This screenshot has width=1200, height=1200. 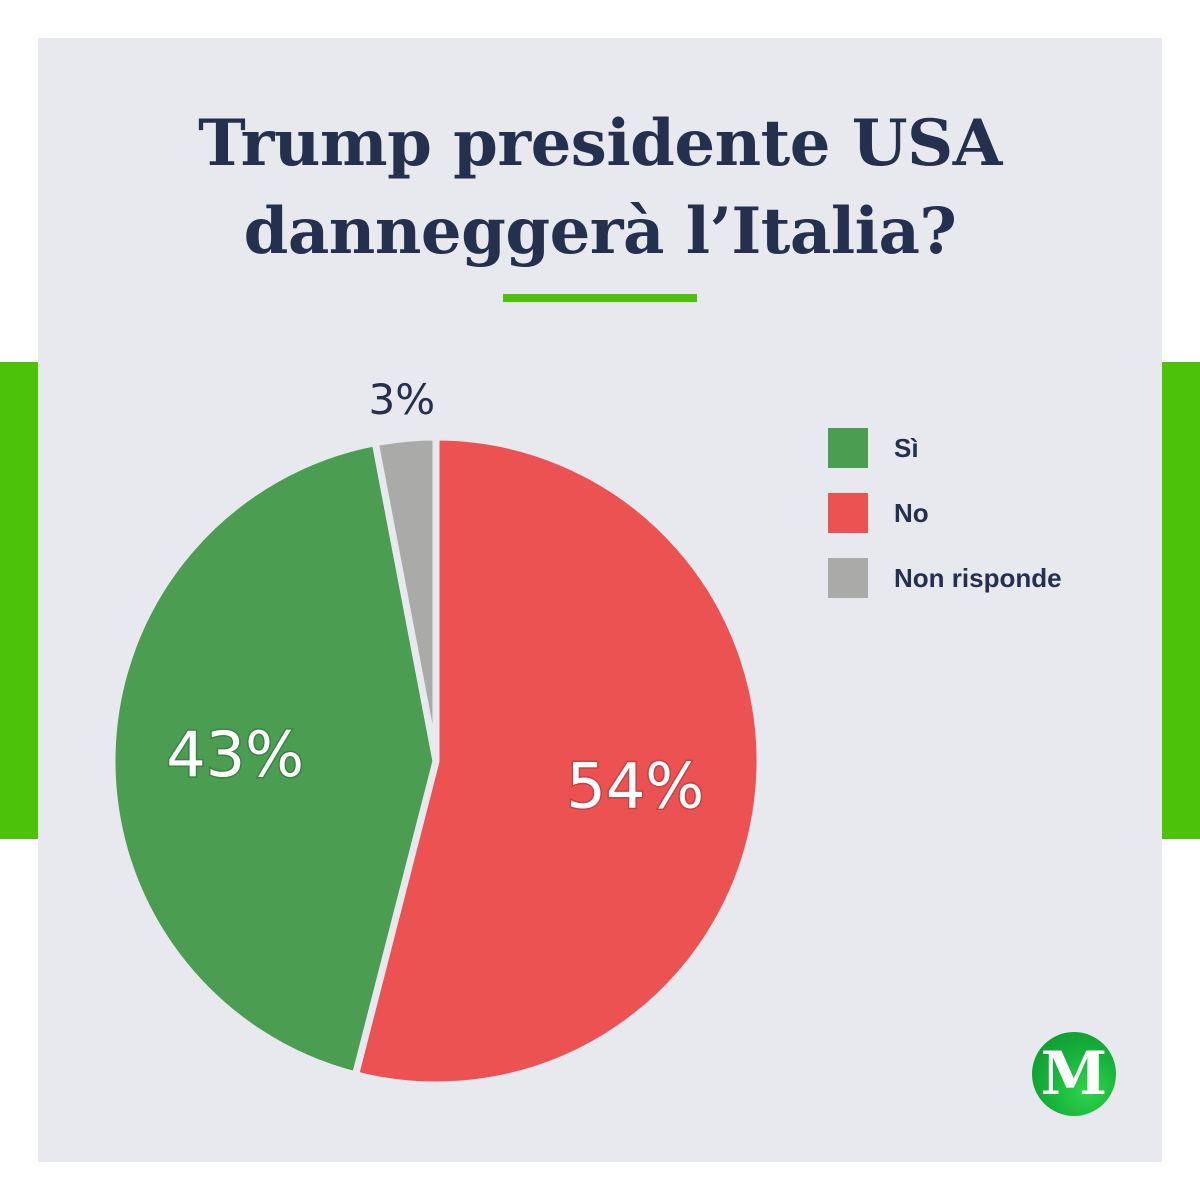 What do you see at coordinates (19, 600) in the screenshot?
I see `left-accent-bar` at bounding box center [19, 600].